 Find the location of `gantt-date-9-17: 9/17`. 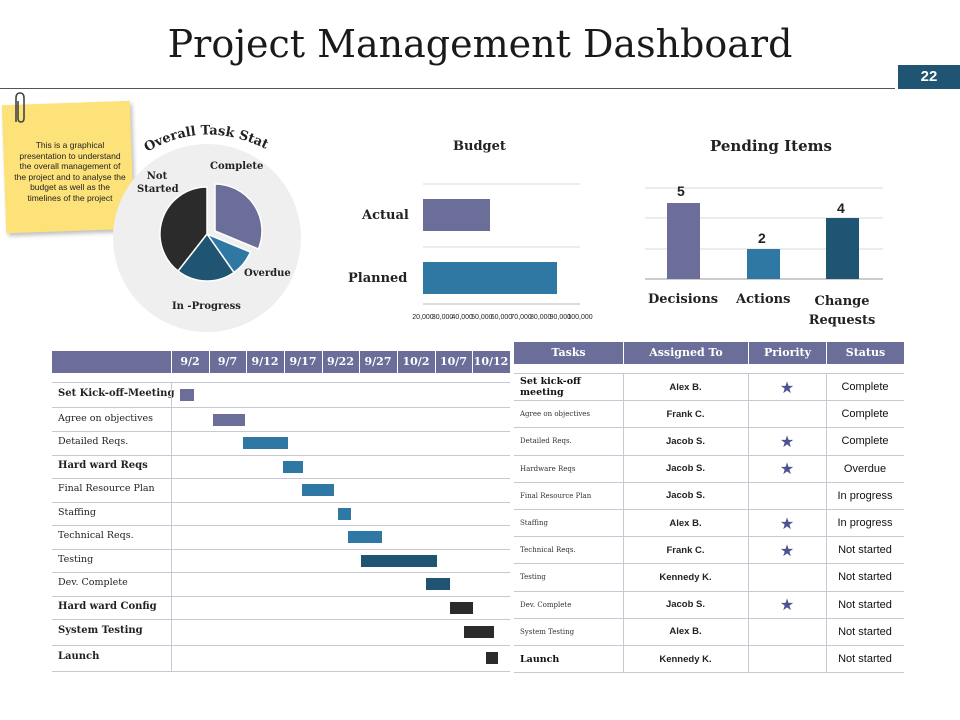

gantt-date-9-17: 9/17 is located at coordinates (303, 361).